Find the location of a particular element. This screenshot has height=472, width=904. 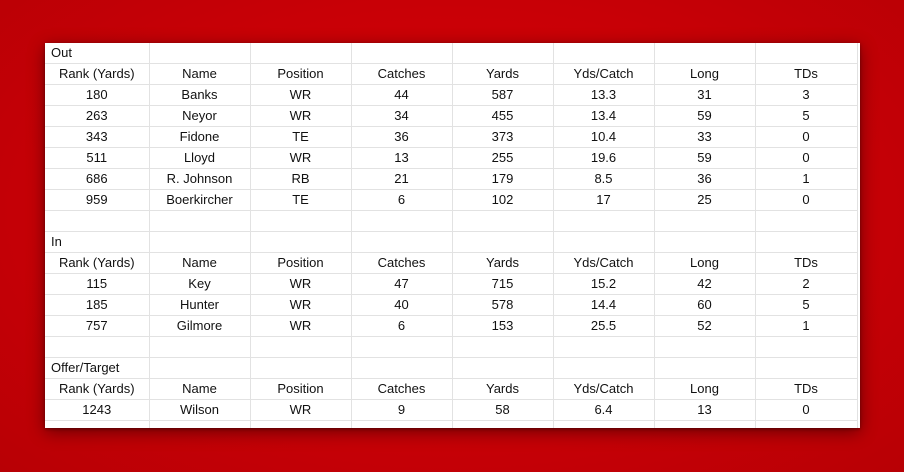

data-cell: 959 is located at coordinates (97, 200).